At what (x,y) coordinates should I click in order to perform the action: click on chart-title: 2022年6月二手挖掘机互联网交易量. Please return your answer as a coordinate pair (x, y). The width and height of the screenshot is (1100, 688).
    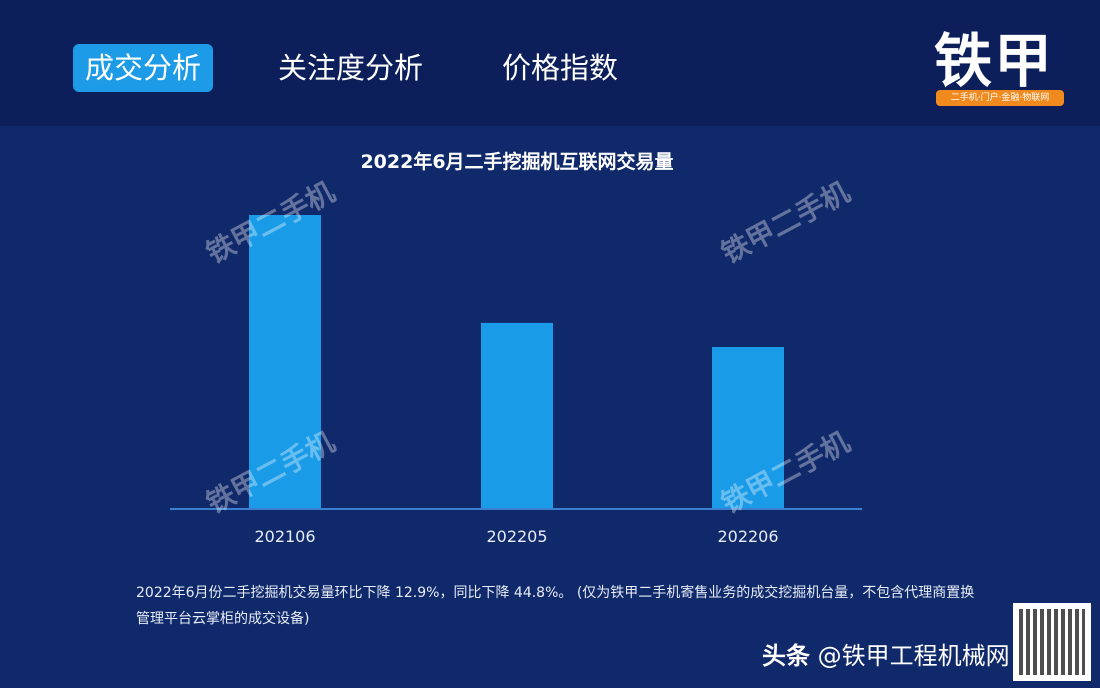
    Looking at the image, I should click on (516, 161).